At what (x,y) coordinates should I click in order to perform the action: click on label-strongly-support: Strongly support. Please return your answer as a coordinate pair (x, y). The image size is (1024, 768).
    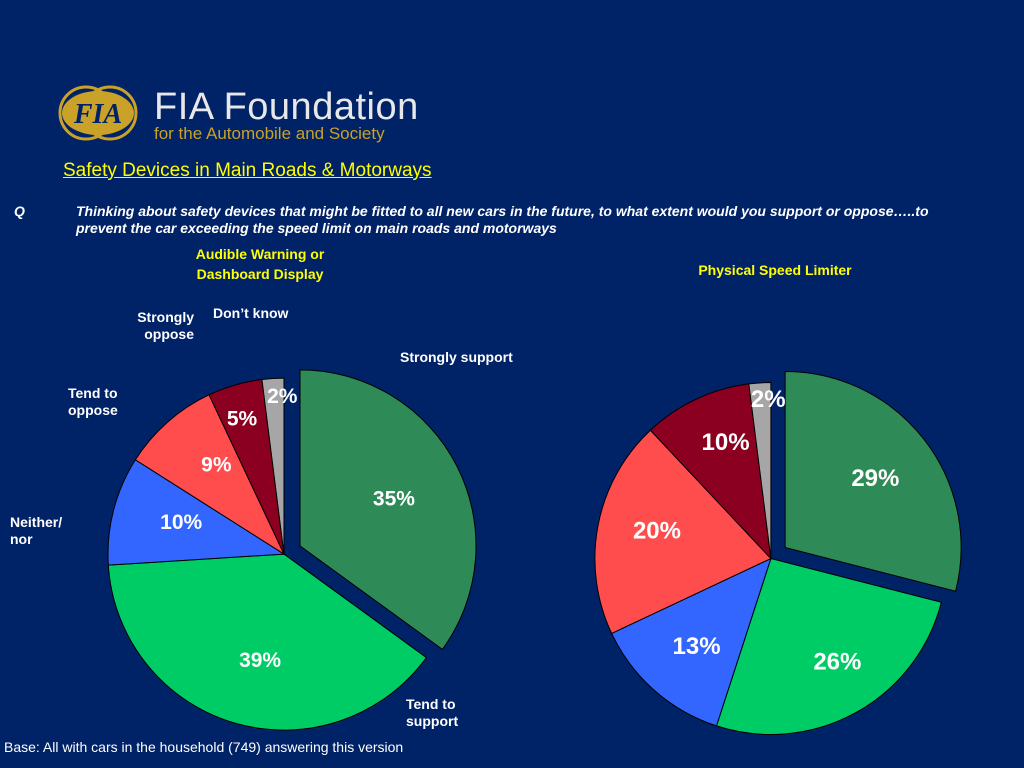
    Looking at the image, I should click on (456, 357).